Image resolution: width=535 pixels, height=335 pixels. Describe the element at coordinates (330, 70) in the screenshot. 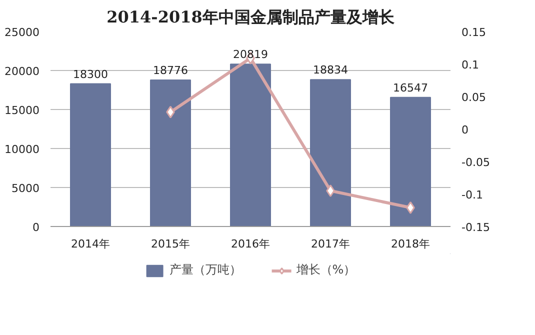

I see `data-label: 18834` at that location.